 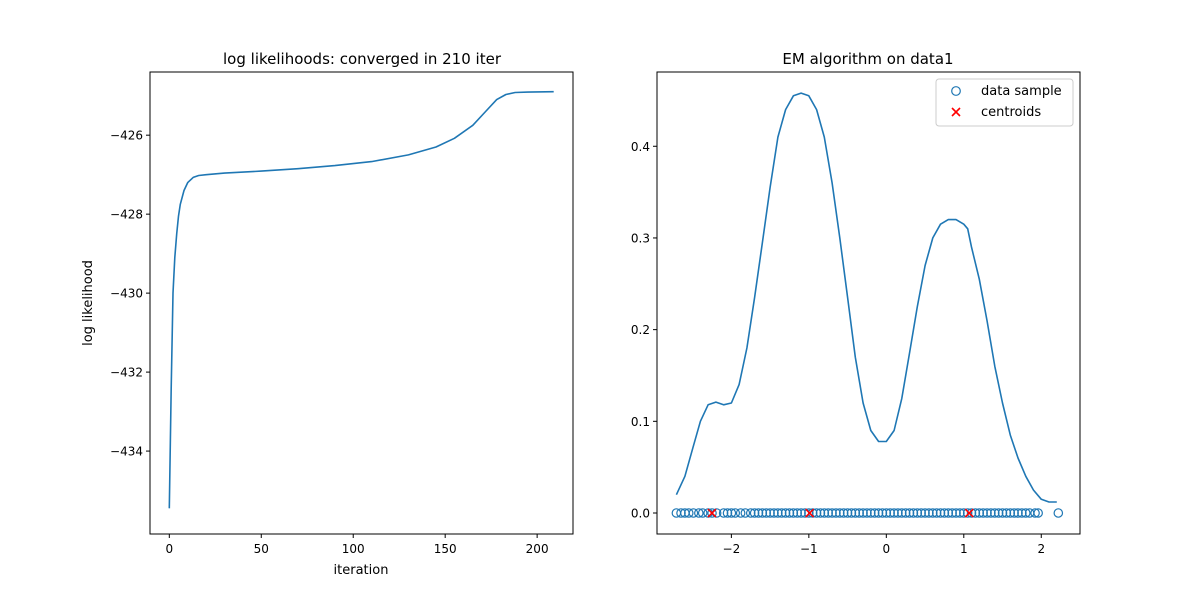 I want to click on legend: data sample centroids, so click(x=1004, y=102).